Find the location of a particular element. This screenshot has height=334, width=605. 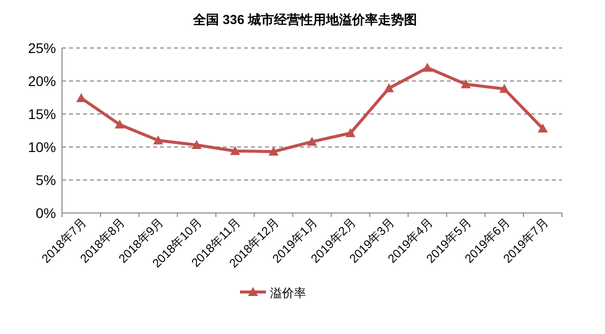

y-tick-label: 25% is located at coordinates (42, 48).